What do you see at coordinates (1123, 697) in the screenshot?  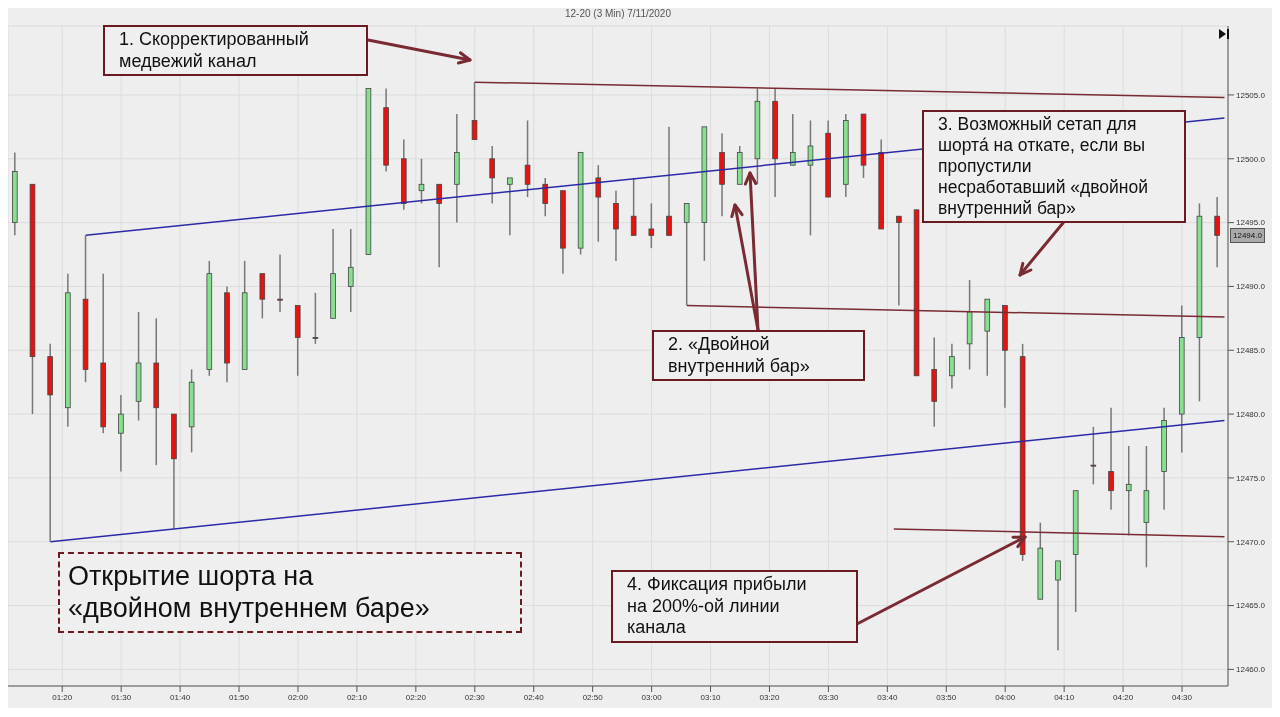 I see `x-tick-label: 04:20` at bounding box center [1123, 697].